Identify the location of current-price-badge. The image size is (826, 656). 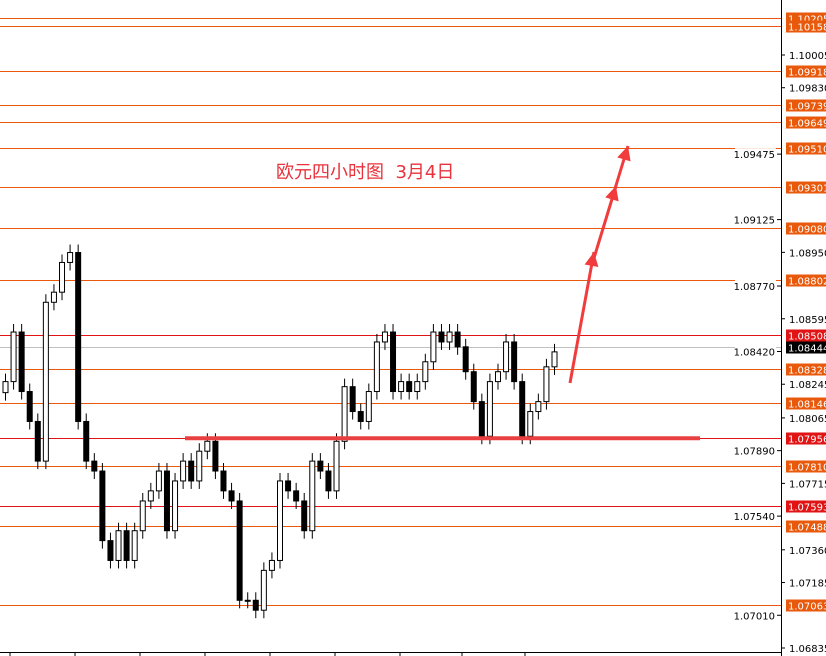
(806, 347).